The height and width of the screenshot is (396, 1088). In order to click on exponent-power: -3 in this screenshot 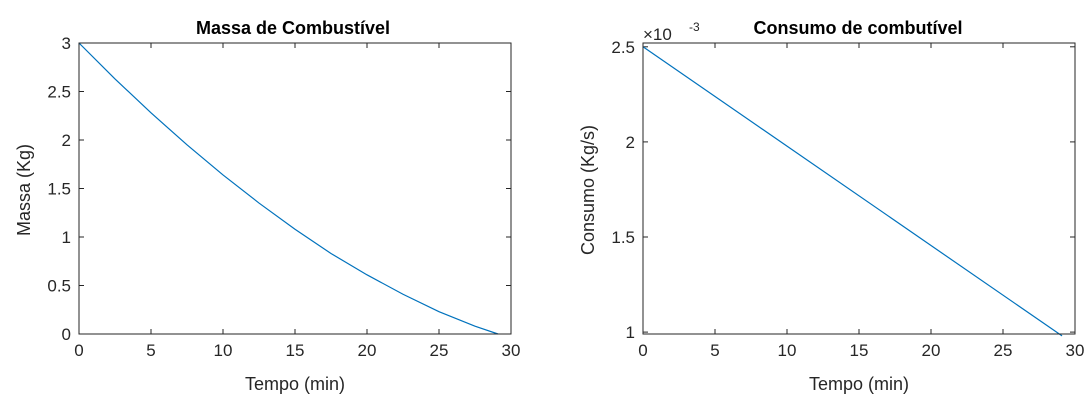, I will do `click(694, 27)`.